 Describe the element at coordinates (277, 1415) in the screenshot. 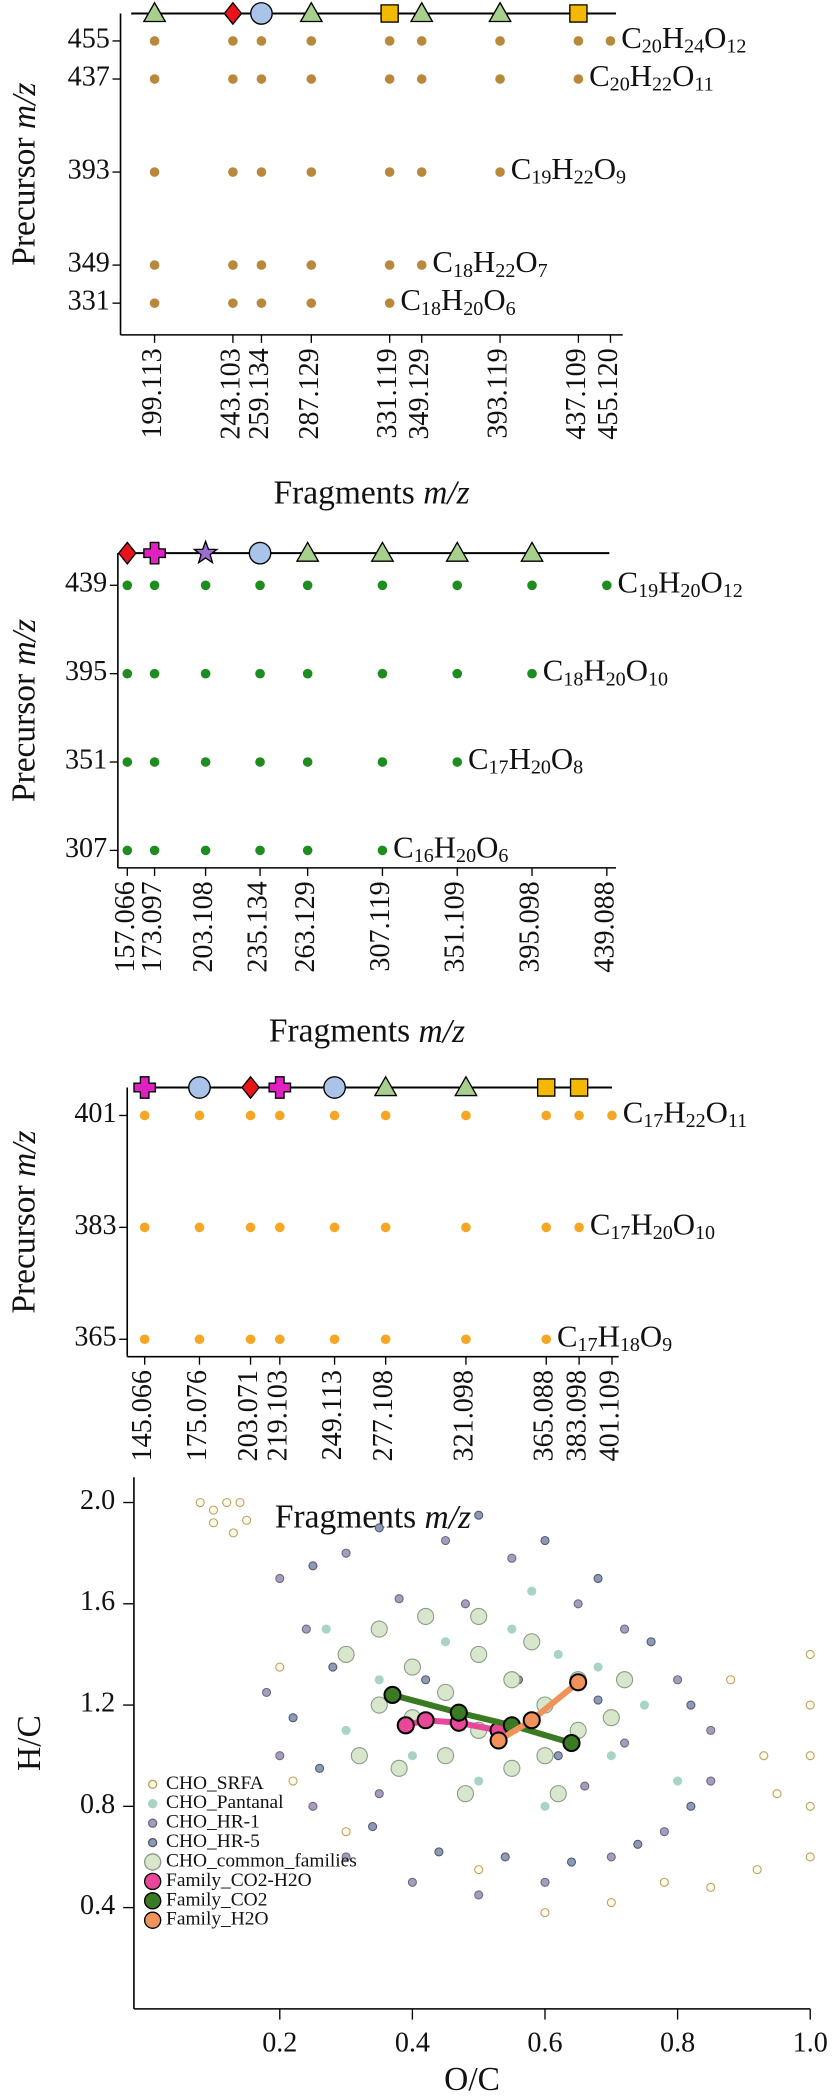

I see `x-tick-label: 219.103` at that location.